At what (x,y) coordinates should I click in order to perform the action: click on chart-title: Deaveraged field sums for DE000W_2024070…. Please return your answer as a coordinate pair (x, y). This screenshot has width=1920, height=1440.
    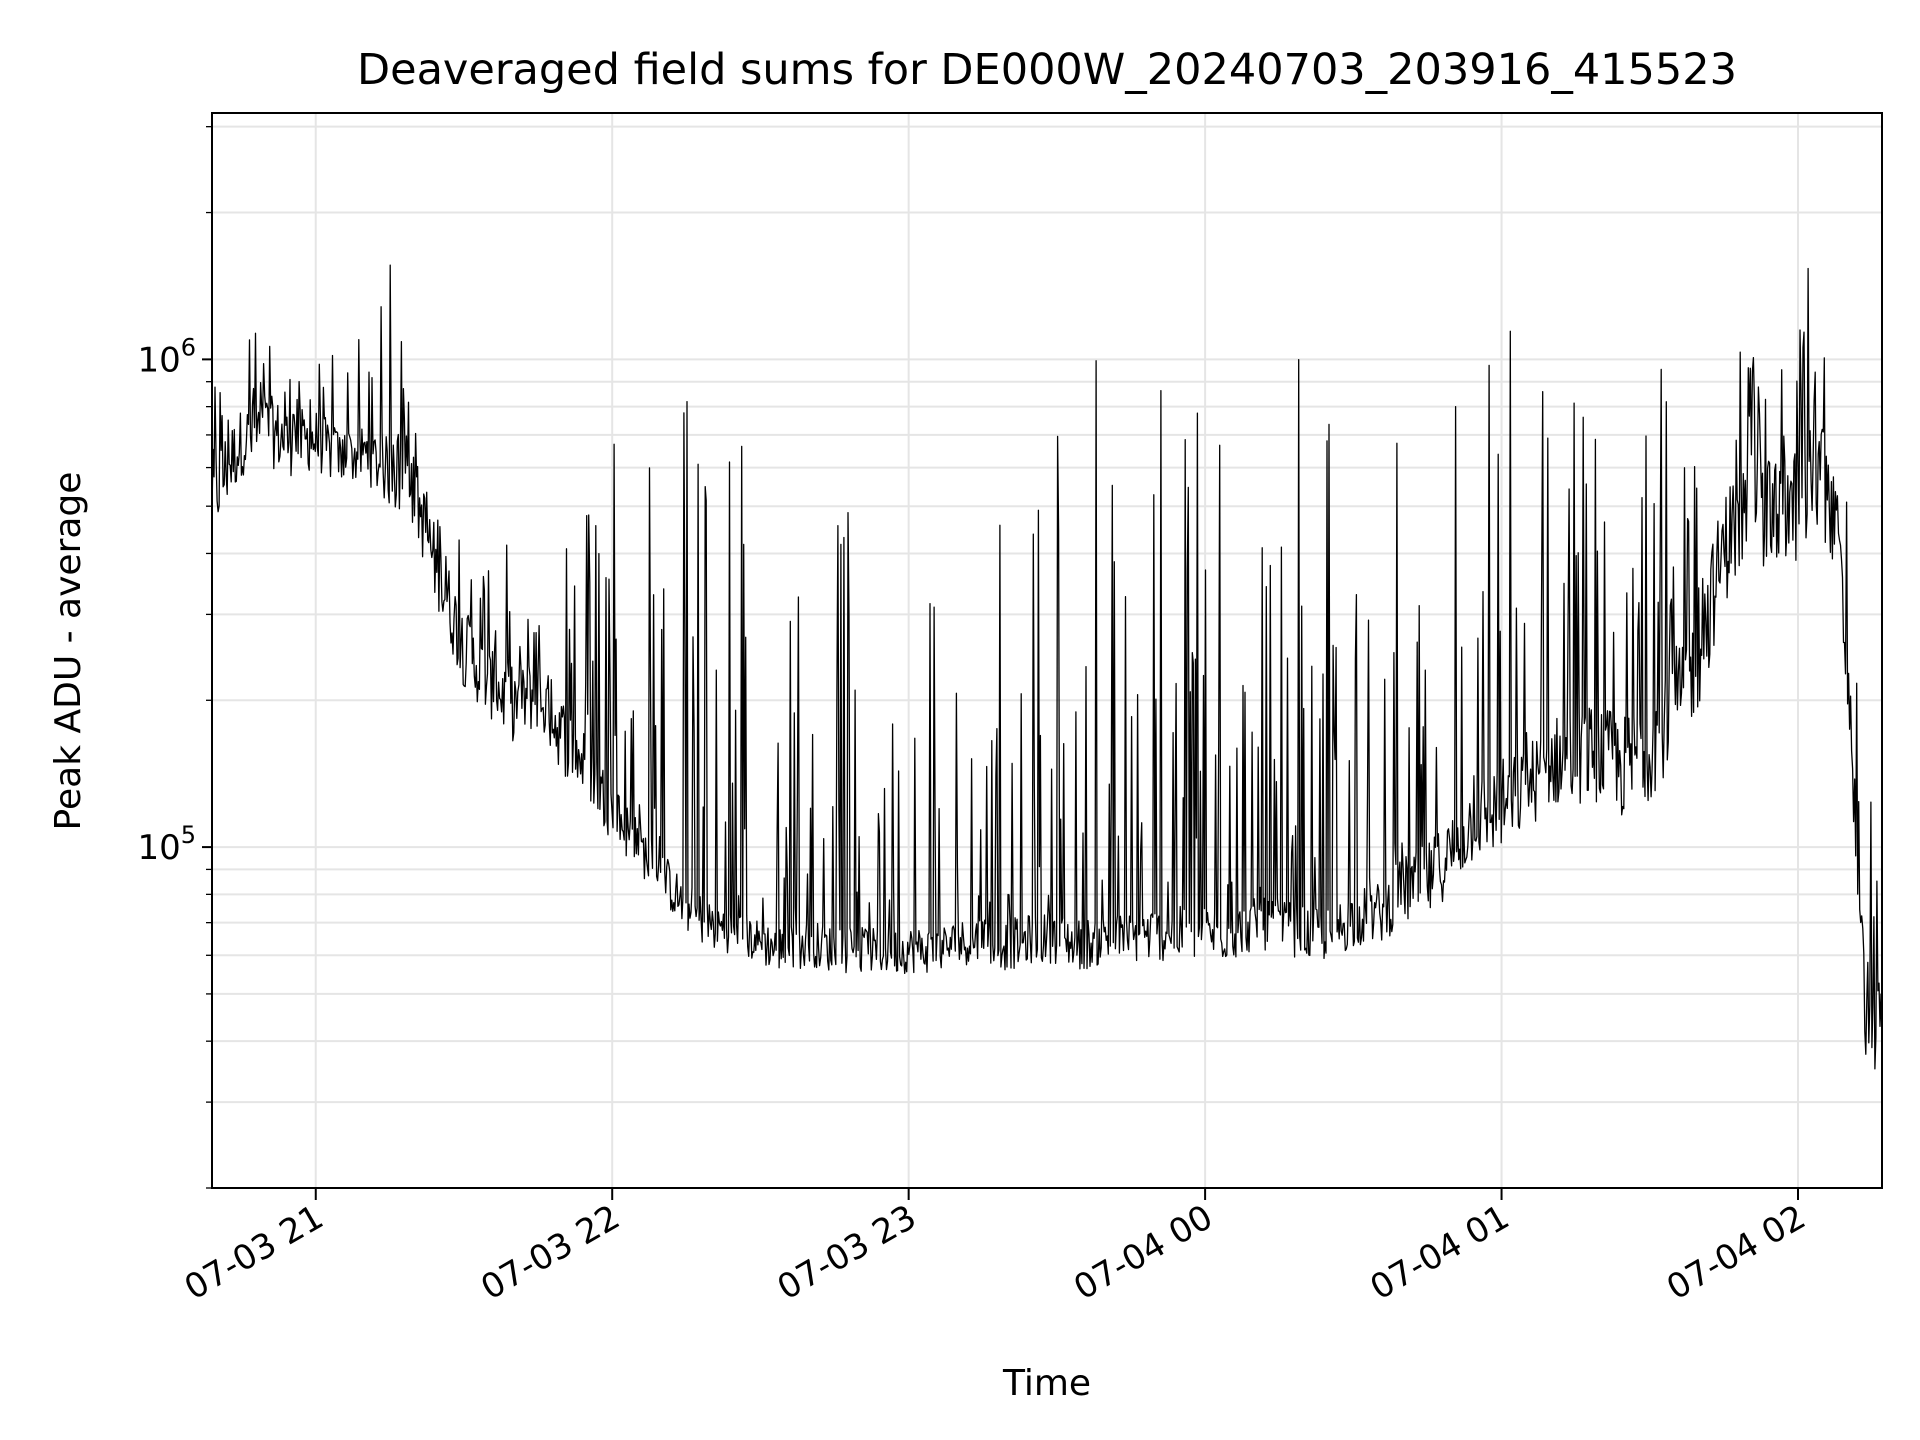
    Looking at the image, I should click on (1047, 70).